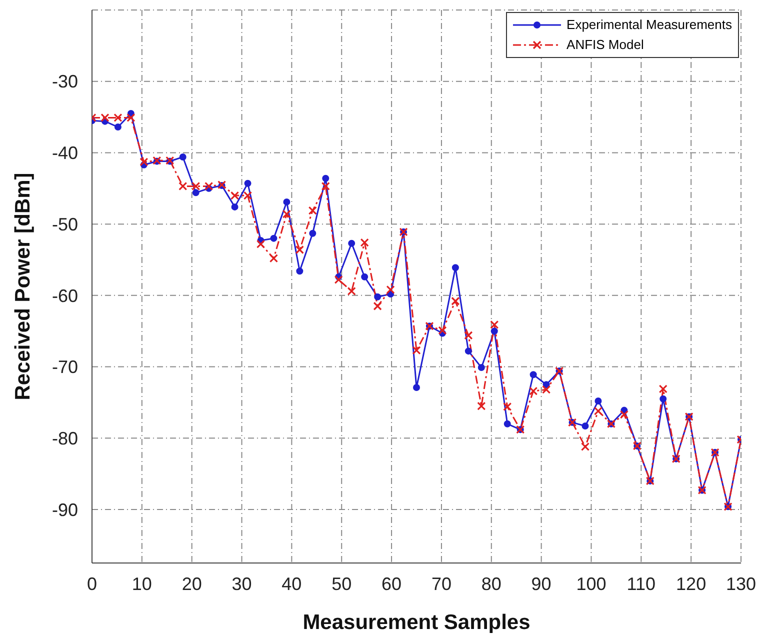 The image size is (771, 641). What do you see at coordinates (591, 584) in the screenshot?
I see `x-tick-label: 100` at bounding box center [591, 584].